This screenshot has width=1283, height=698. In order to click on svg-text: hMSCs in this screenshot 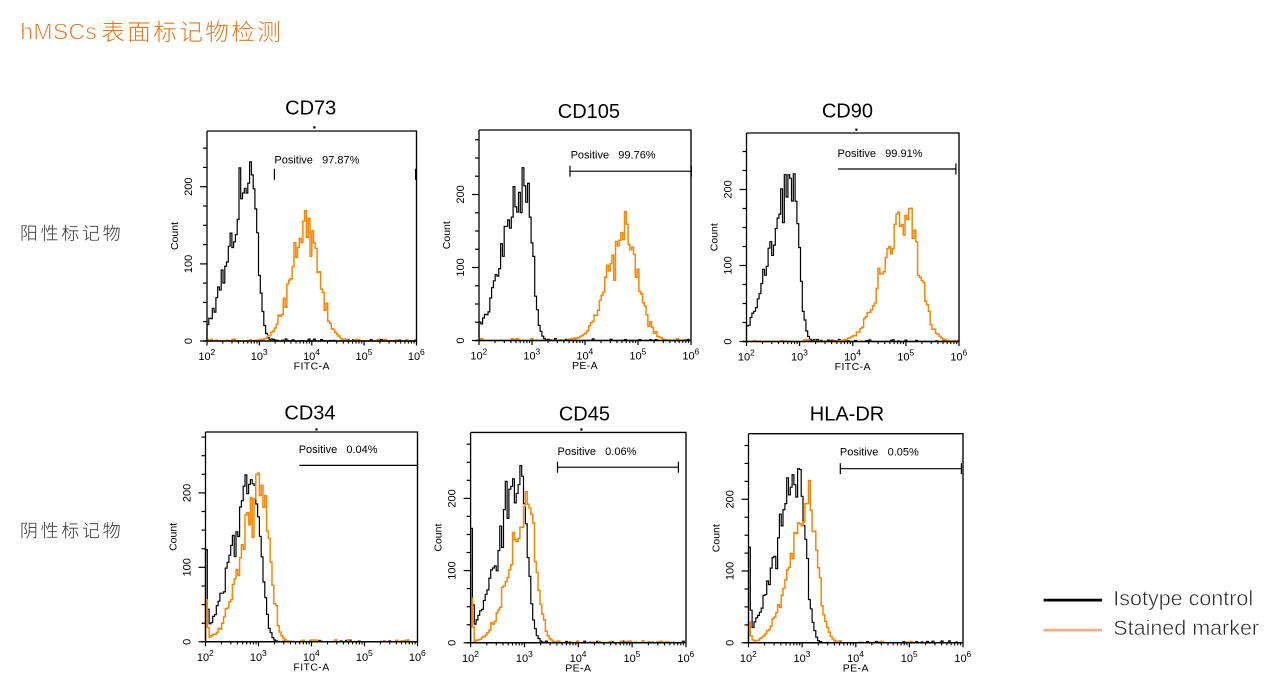, I will do `click(58, 32)`.